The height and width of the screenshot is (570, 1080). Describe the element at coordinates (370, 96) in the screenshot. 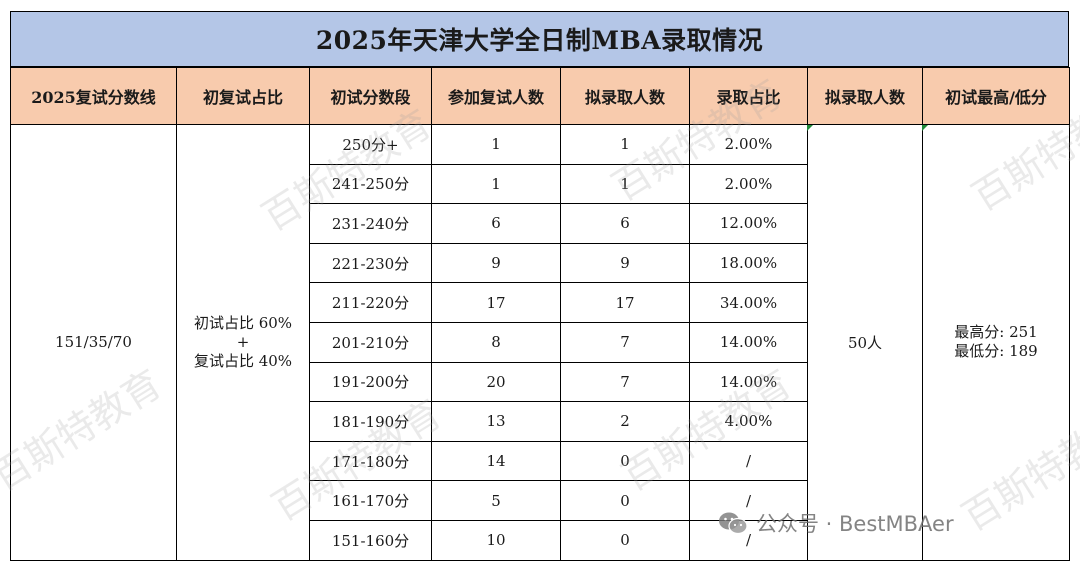

I see `header-score-band: 初试分数段` at that location.